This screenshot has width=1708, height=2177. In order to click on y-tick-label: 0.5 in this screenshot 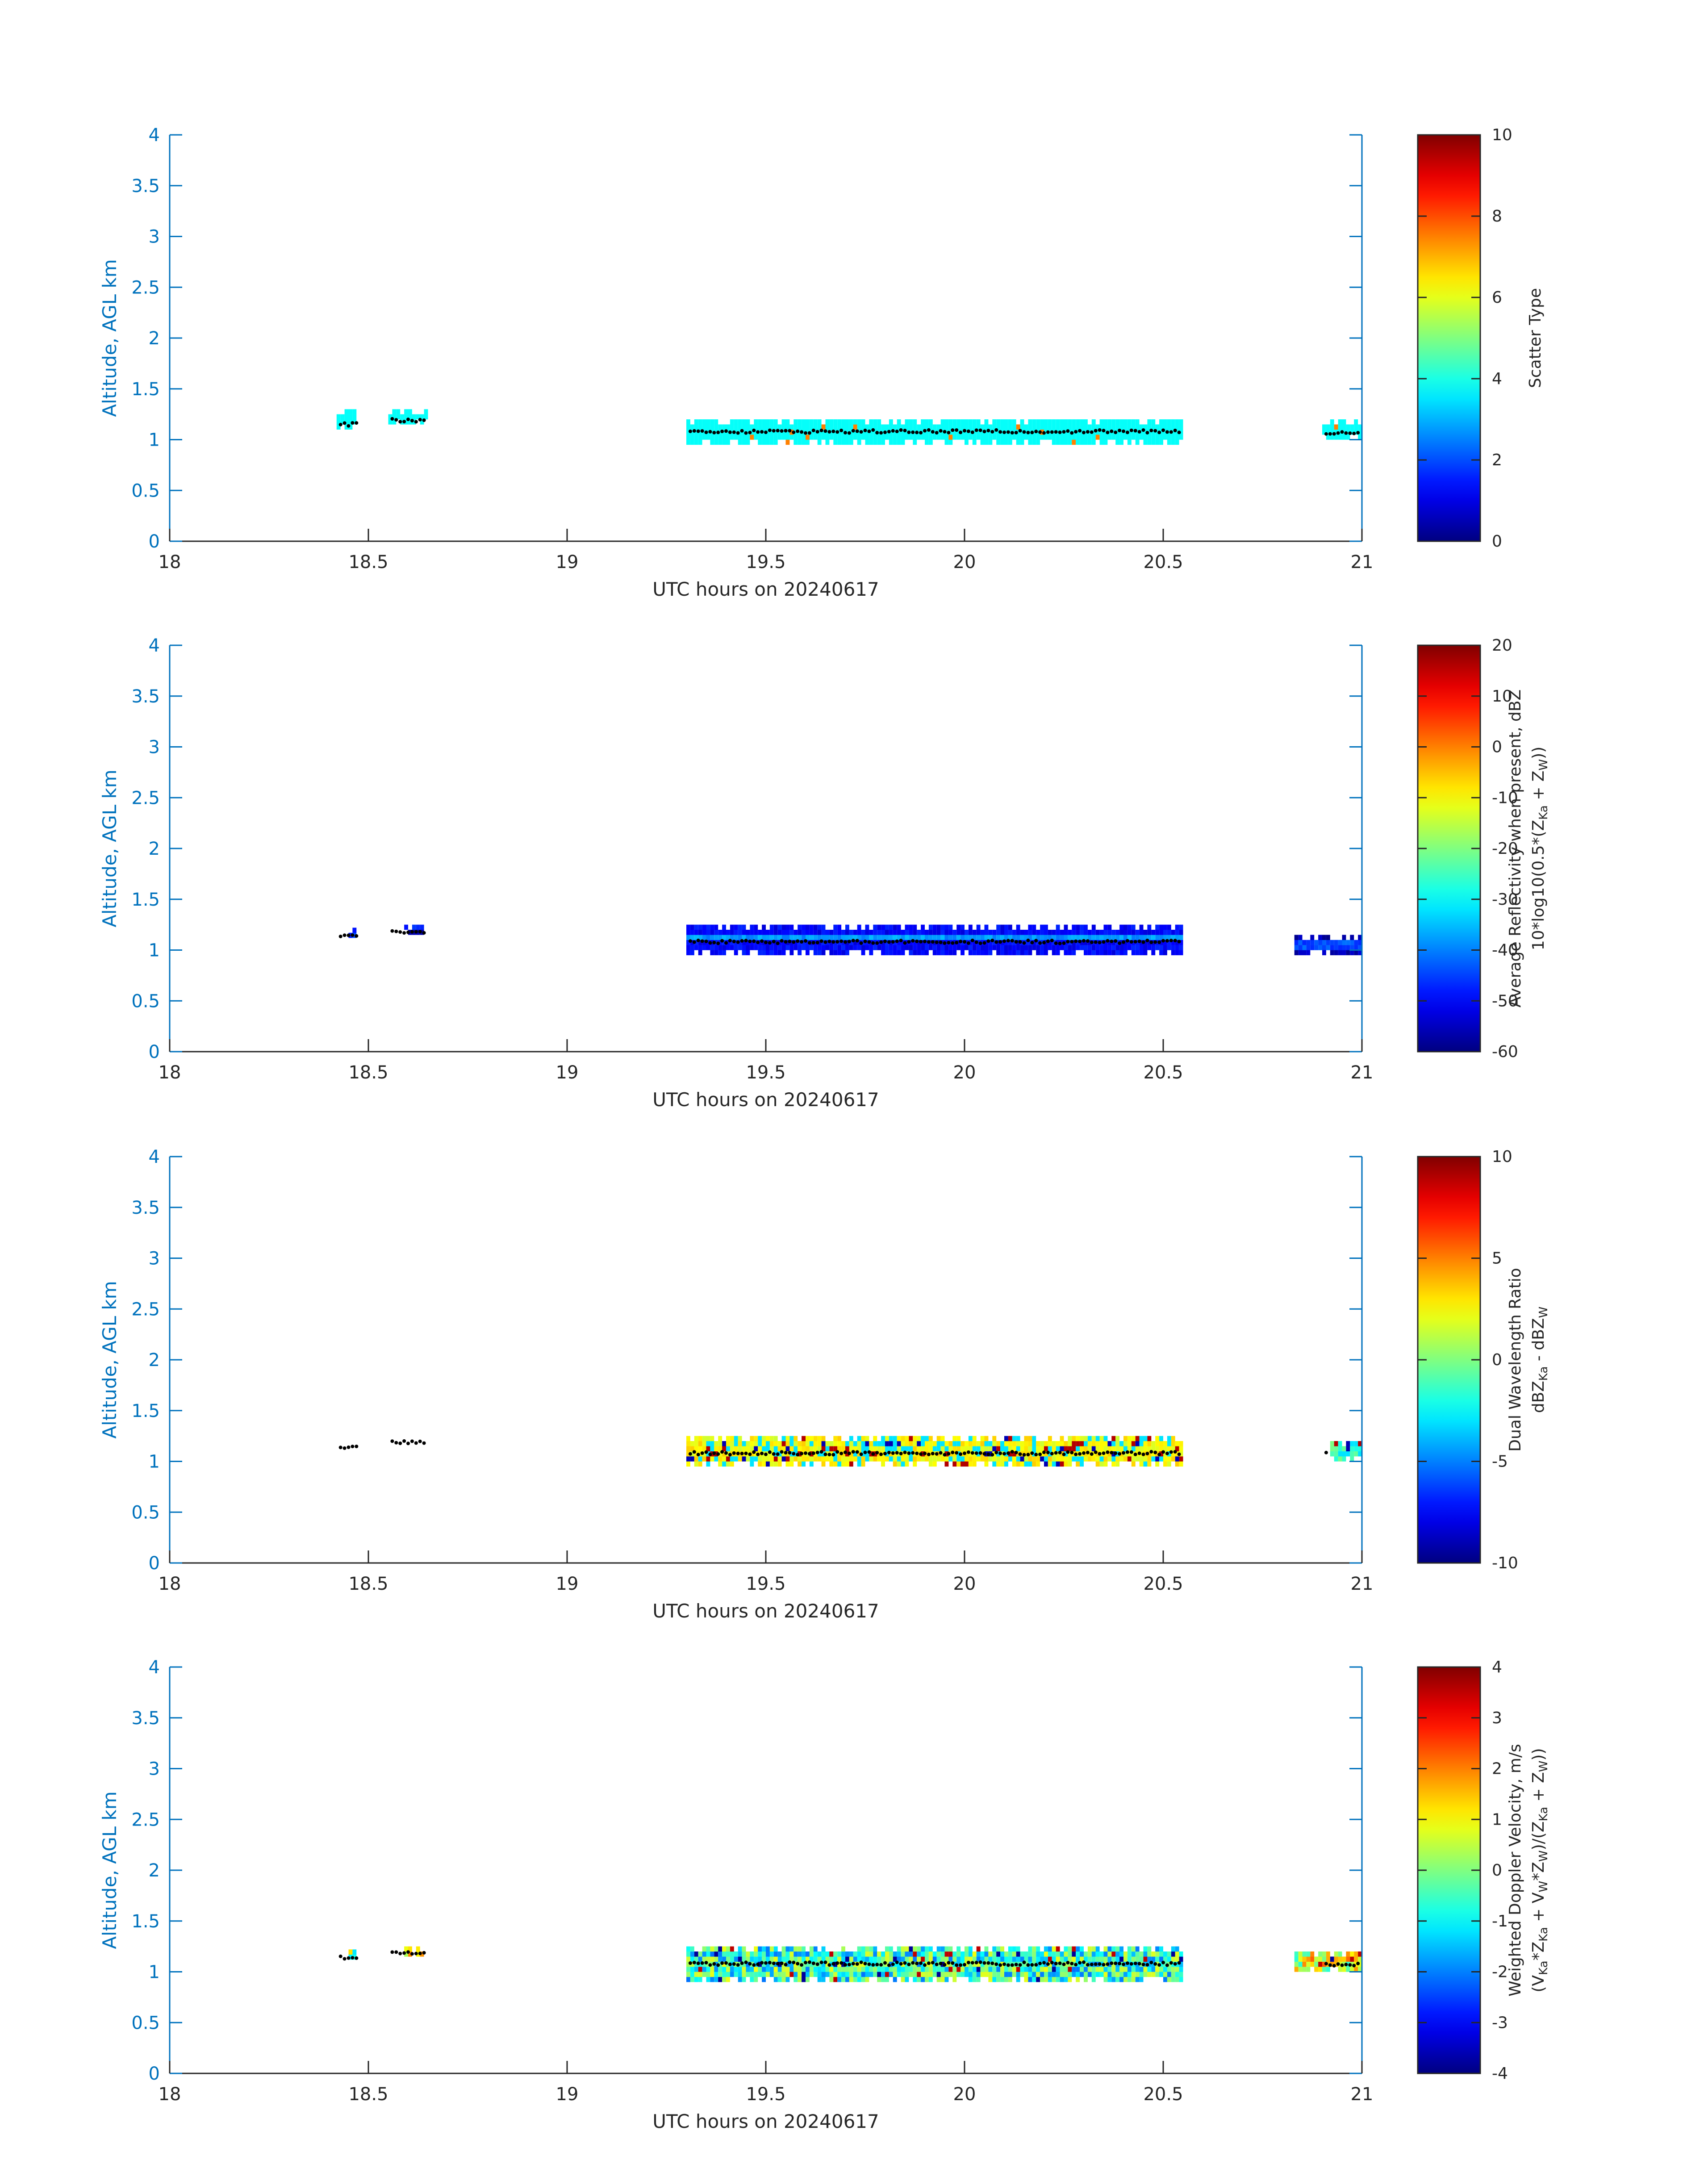, I will do `click(145, 2023)`.